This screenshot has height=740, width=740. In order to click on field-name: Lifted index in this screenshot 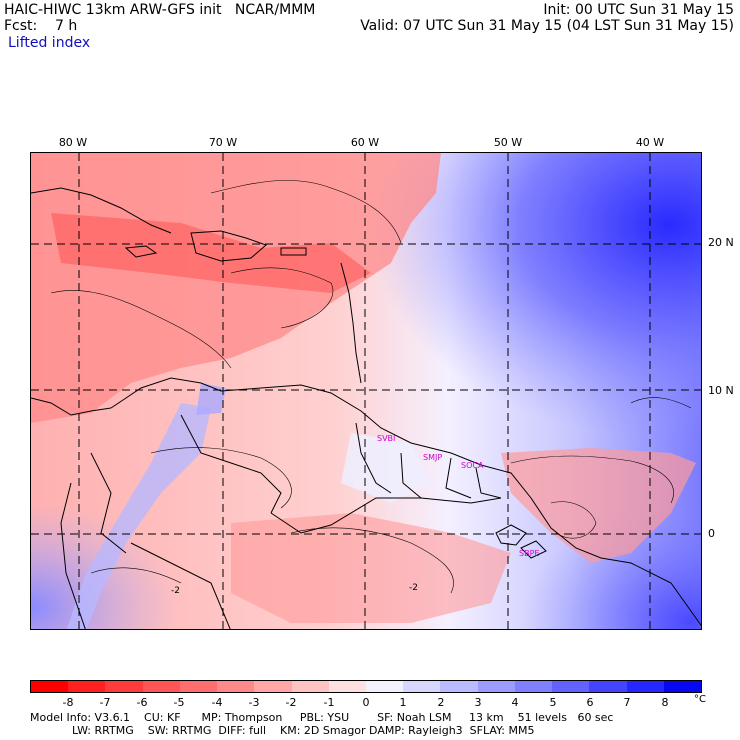, I will do `click(49, 43)`.